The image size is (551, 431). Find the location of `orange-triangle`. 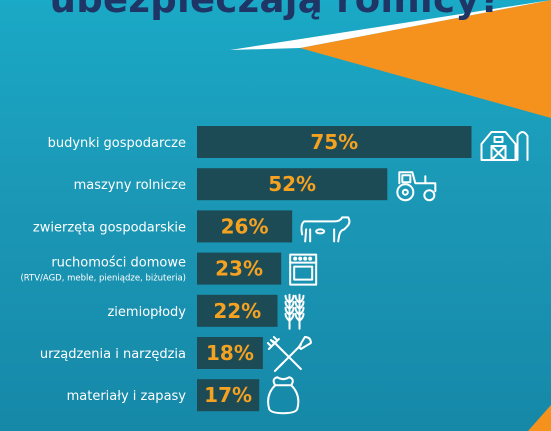

orange-triangle is located at coordinates (425, 59).